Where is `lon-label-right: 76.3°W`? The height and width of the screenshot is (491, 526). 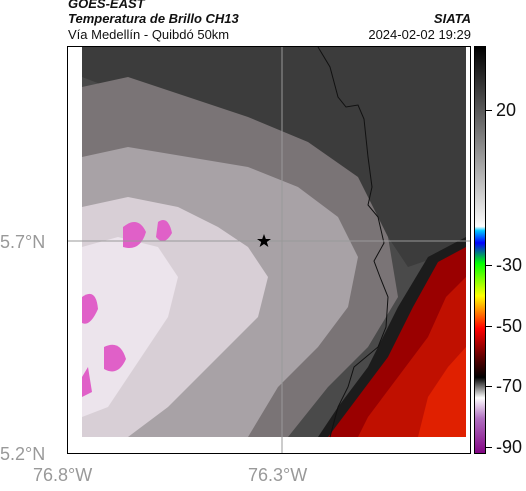
lon-label-right: 76.3°W is located at coordinates (278, 475).